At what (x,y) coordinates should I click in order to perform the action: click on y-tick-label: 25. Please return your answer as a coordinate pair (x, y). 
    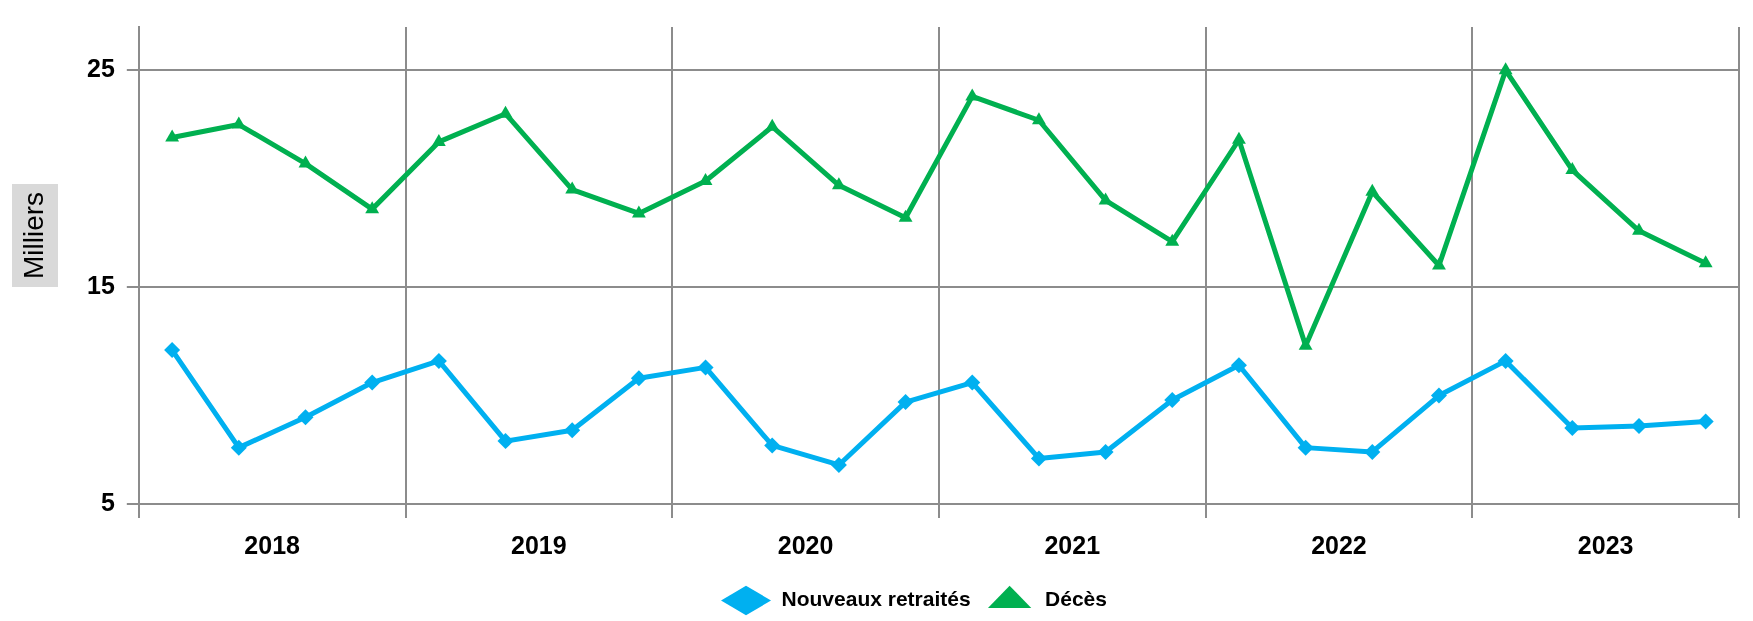
    Looking at the image, I should click on (101, 68).